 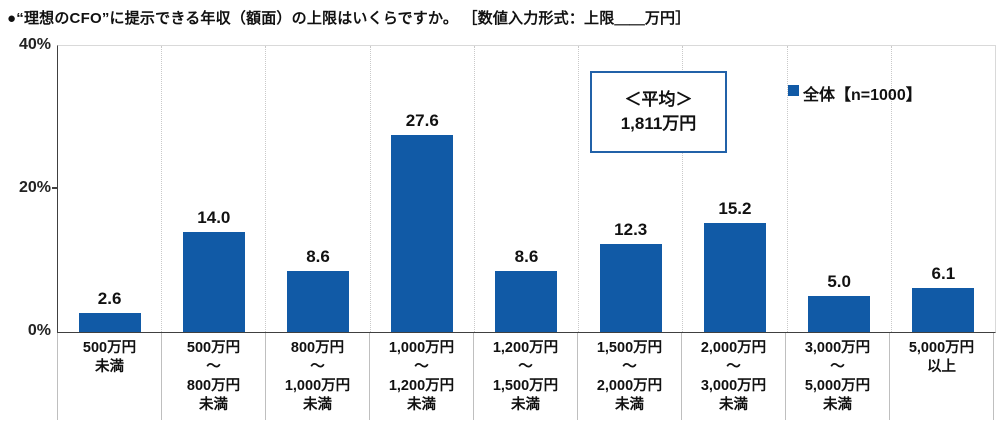 What do you see at coordinates (840, 189) in the screenshot?
I see `bar-column: 5.0` at bounding box center [840, 189].